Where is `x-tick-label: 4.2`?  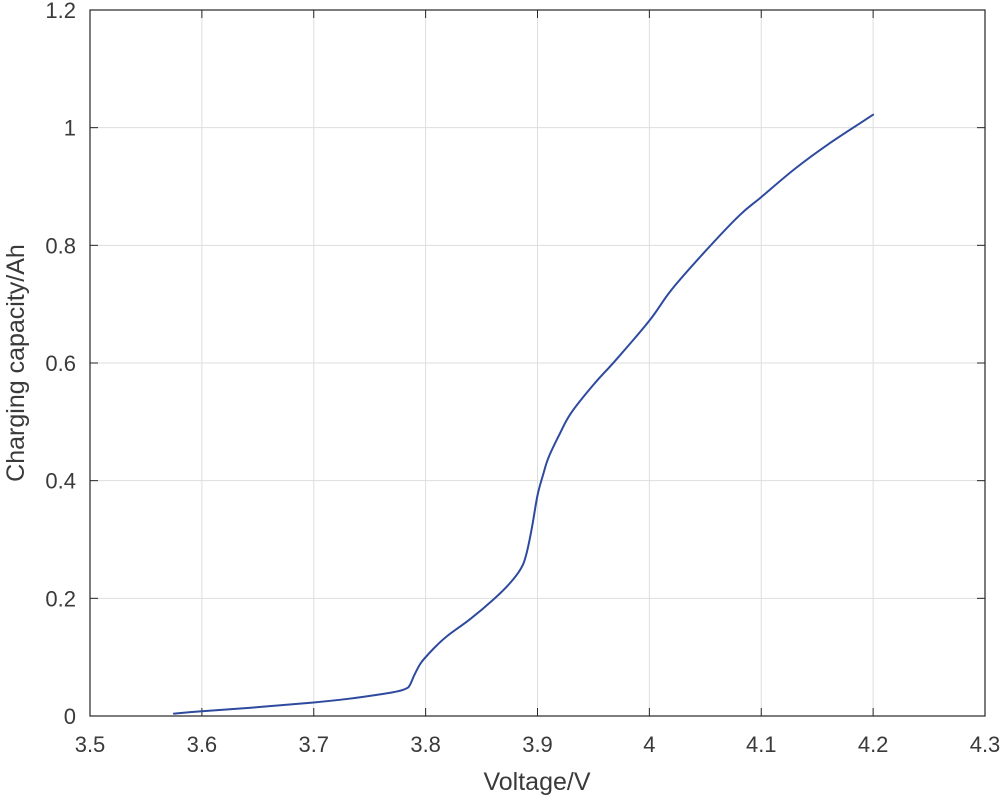 x-tick-label: 4.2 is located at coordinates (873, 744).